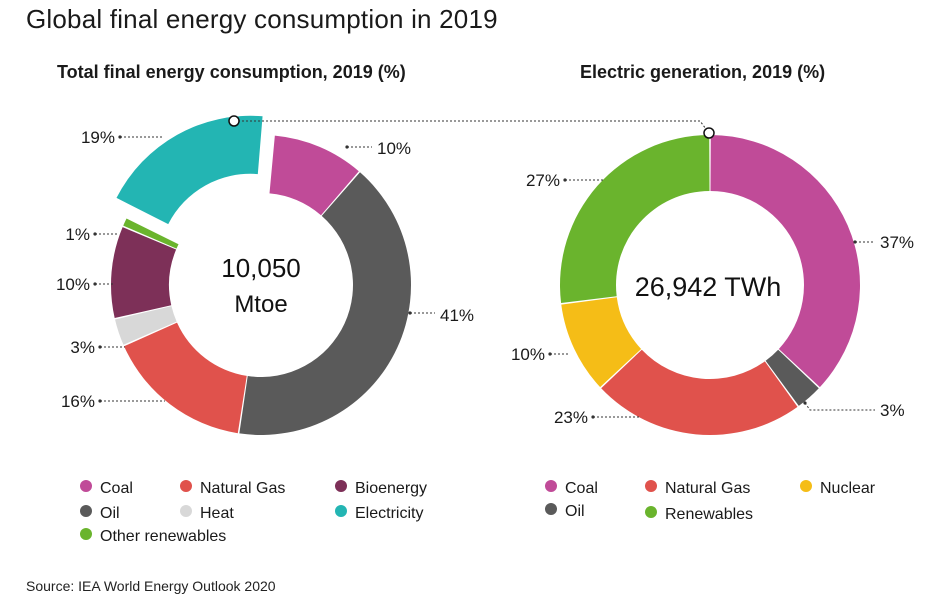 Image resolution: width=945 pixels, height=613 pixels. Describe the element at coordinates (163, 536) in the screenshot. I see `legend-label: Other renewables` at that location.